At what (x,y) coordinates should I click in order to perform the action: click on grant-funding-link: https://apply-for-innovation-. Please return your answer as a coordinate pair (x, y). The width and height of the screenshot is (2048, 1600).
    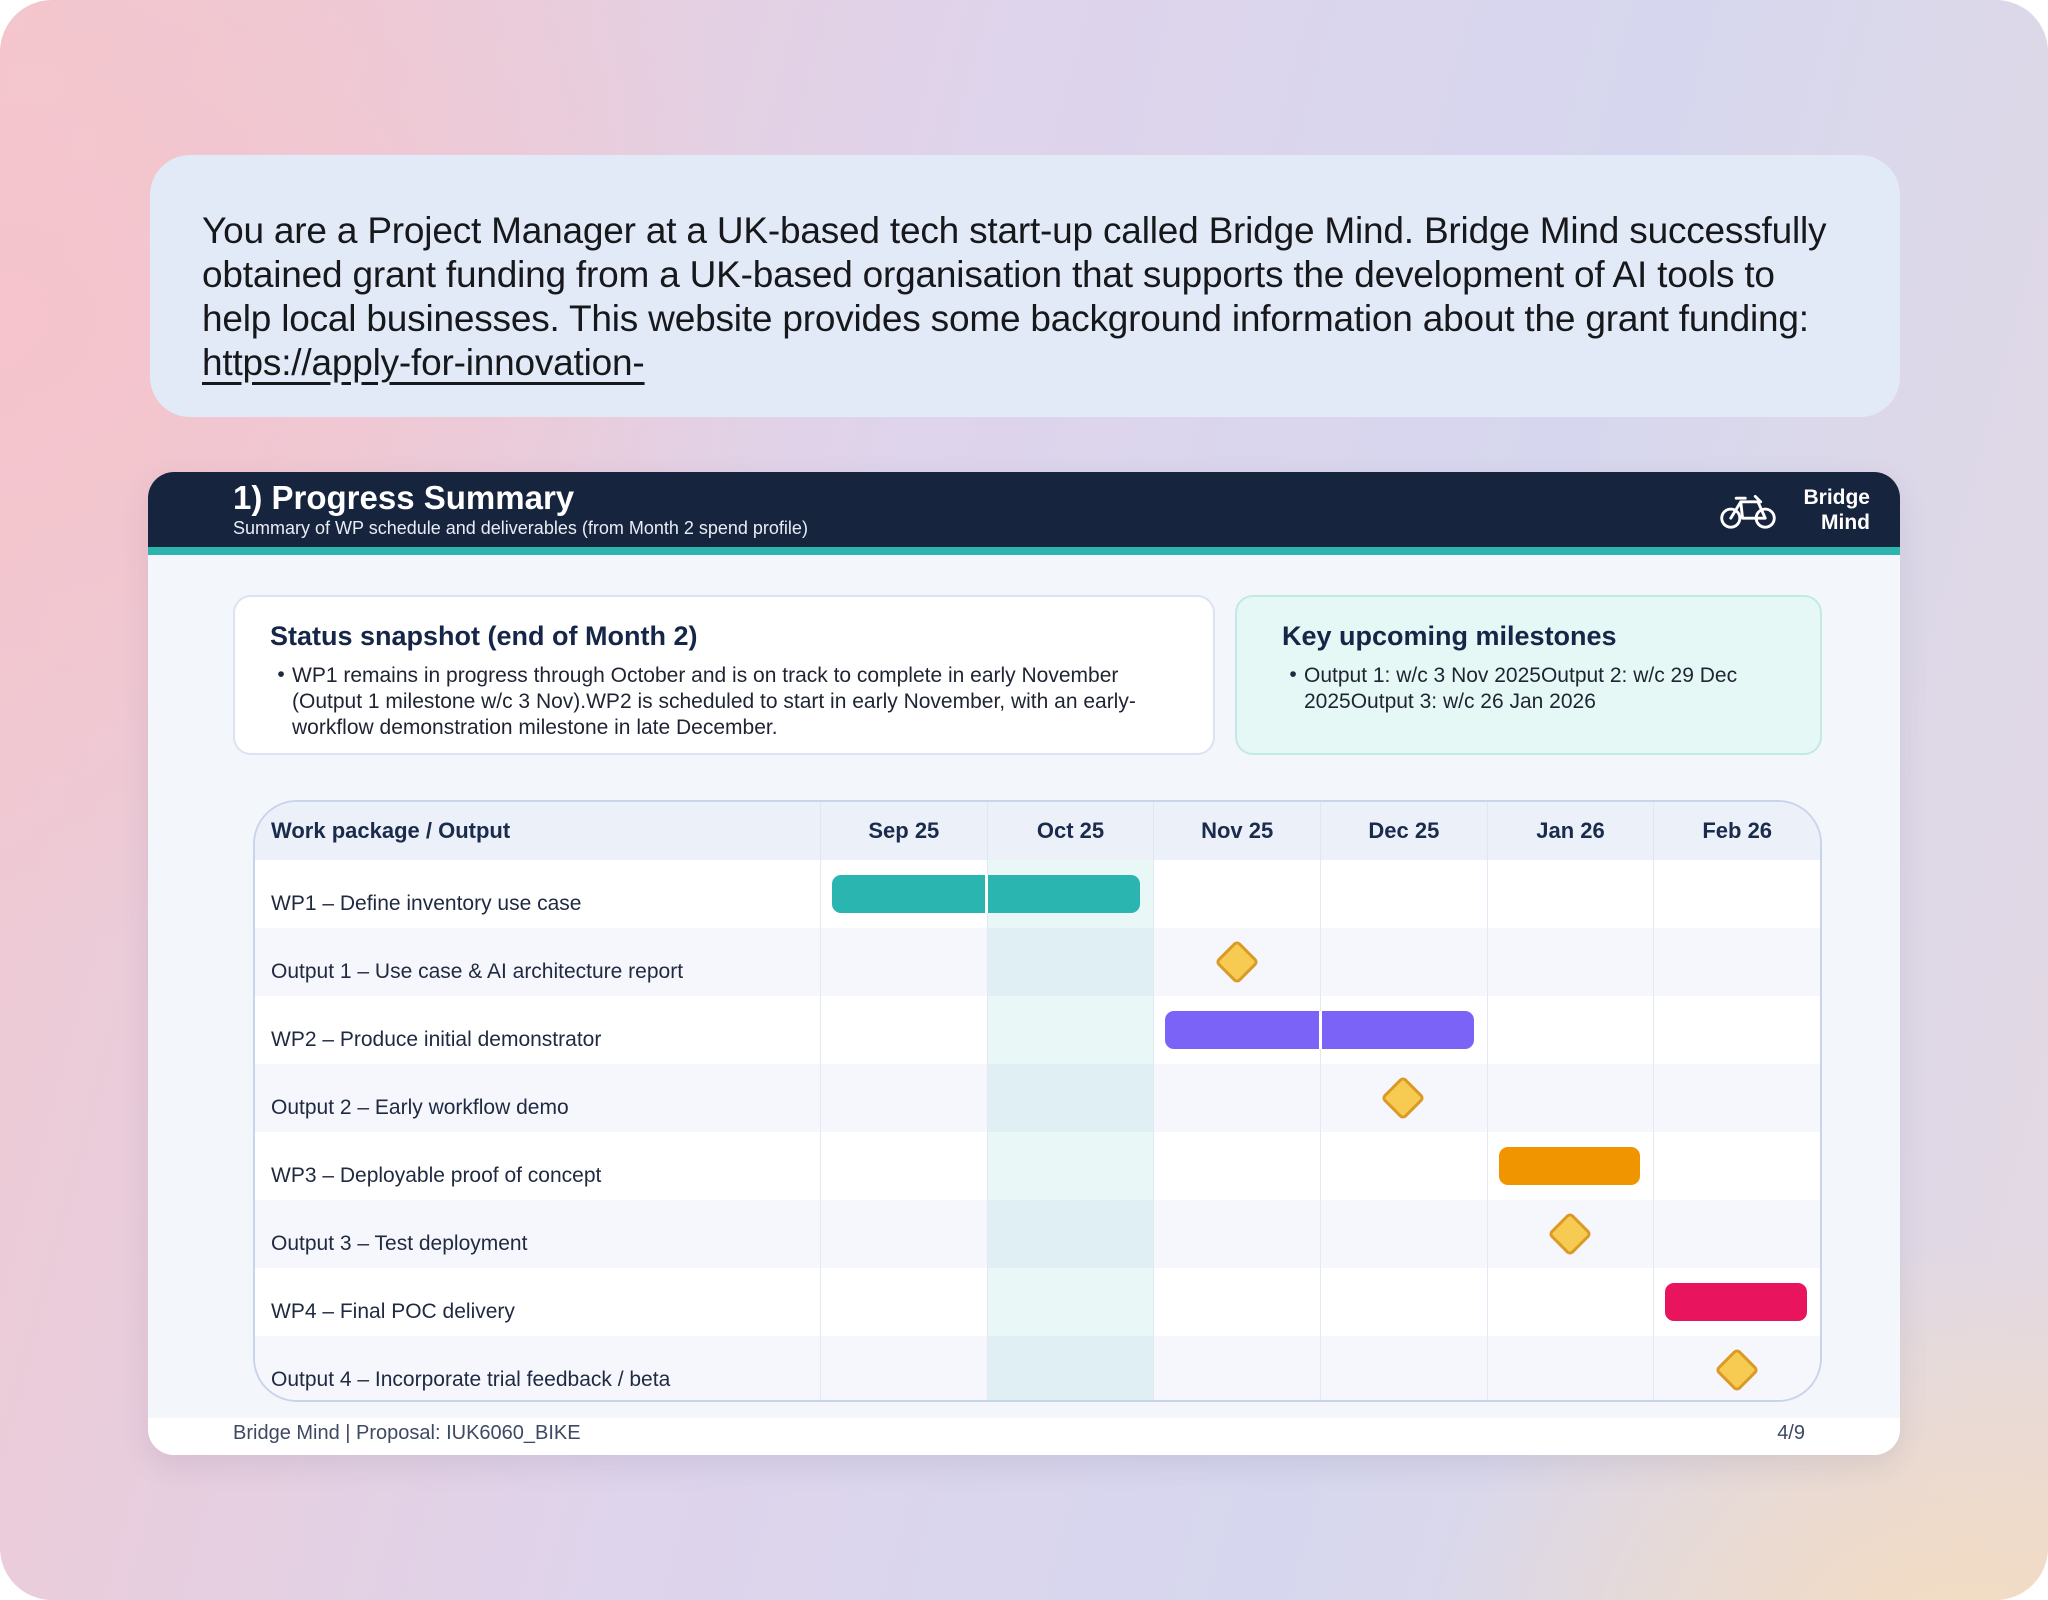
    Looking at the image, I should click on (423, 362).